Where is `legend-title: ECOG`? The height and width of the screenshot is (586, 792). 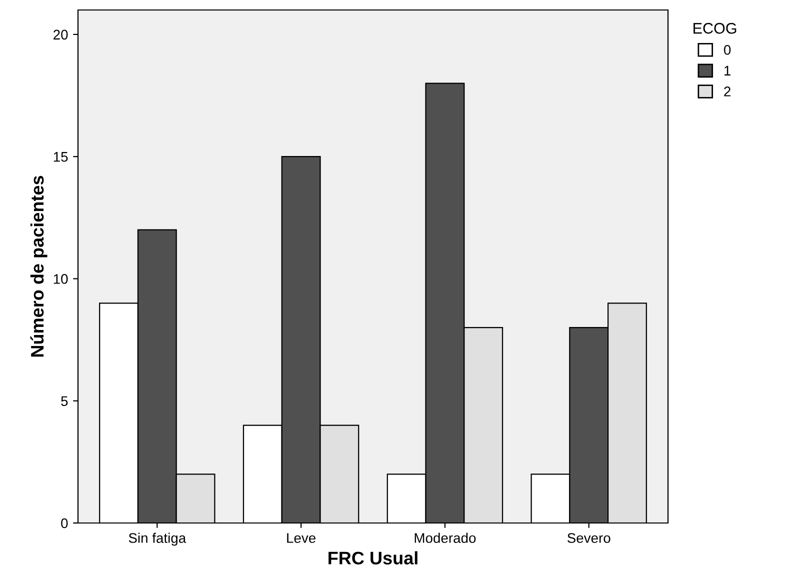 legend-title: ECOG is located at coordinates (715, 28).